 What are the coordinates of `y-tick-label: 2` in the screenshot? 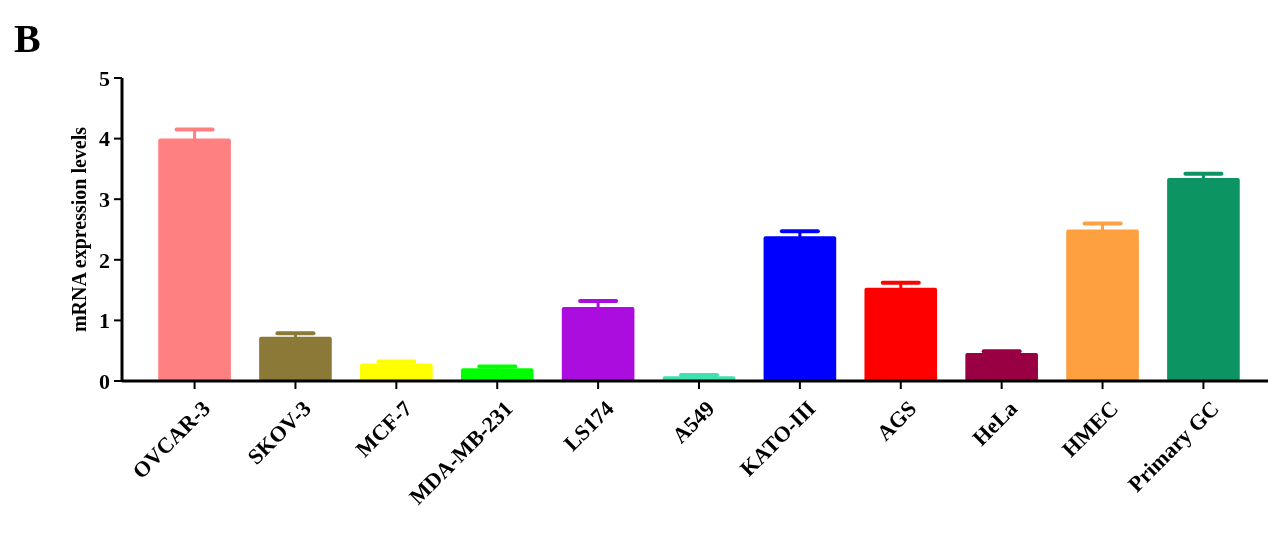 It's located at (104, 260).